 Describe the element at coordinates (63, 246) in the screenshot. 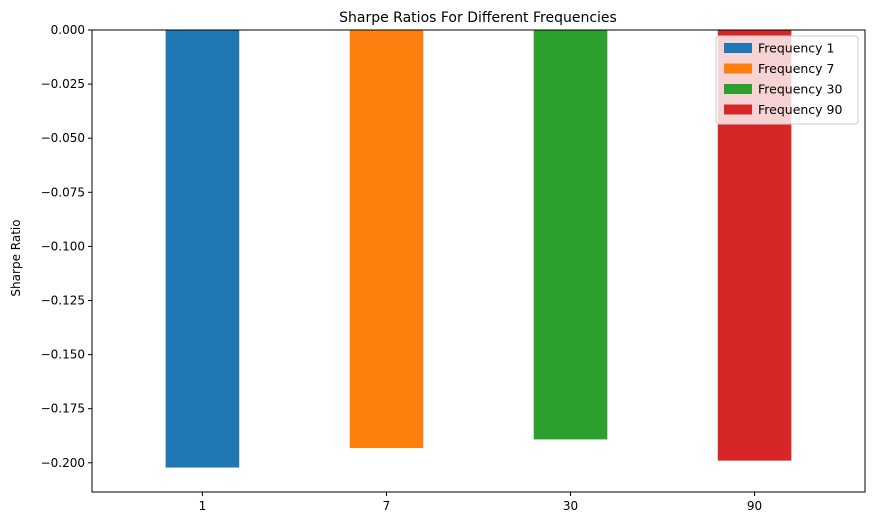

I see `y-tick-label: −0.100` at that location.